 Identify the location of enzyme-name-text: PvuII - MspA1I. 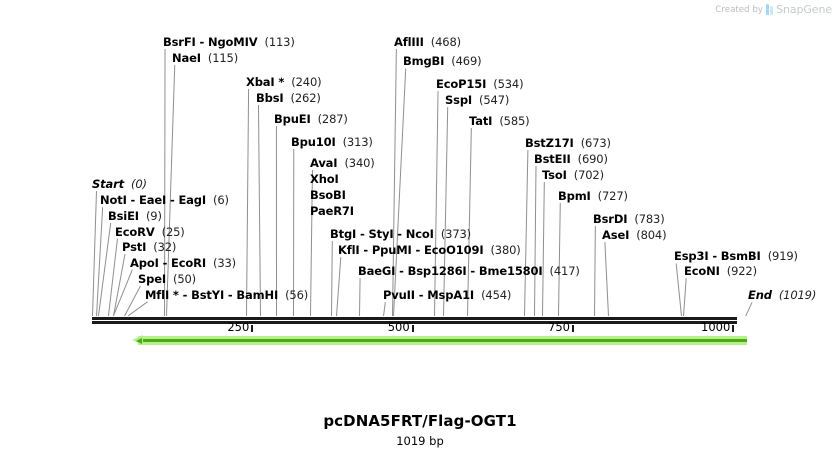
(429, 295).